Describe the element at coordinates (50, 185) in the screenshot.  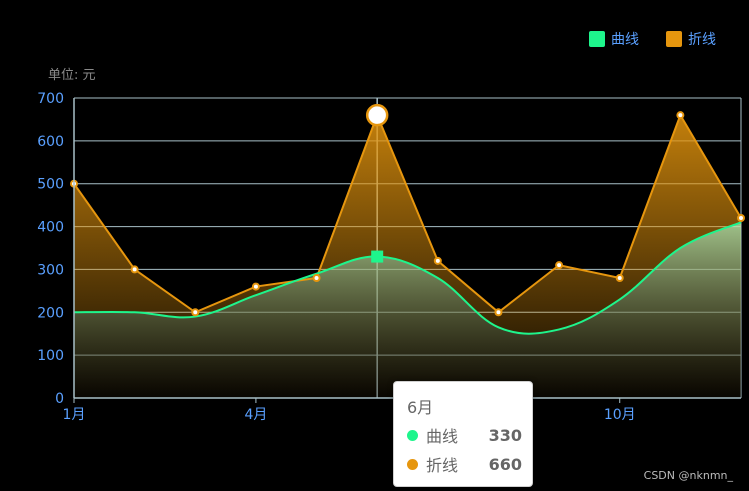
I see `y-tick-label: 500` at that location.